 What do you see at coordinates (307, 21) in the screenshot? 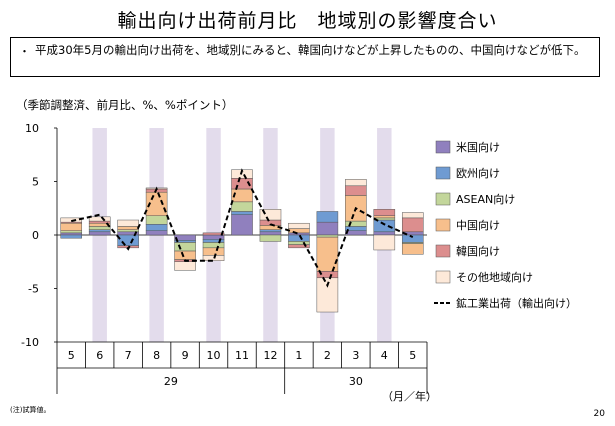
I see `page-title: 輸出向け出荷前月比 地域別の影響度合い` at bounding box center [307, 21].